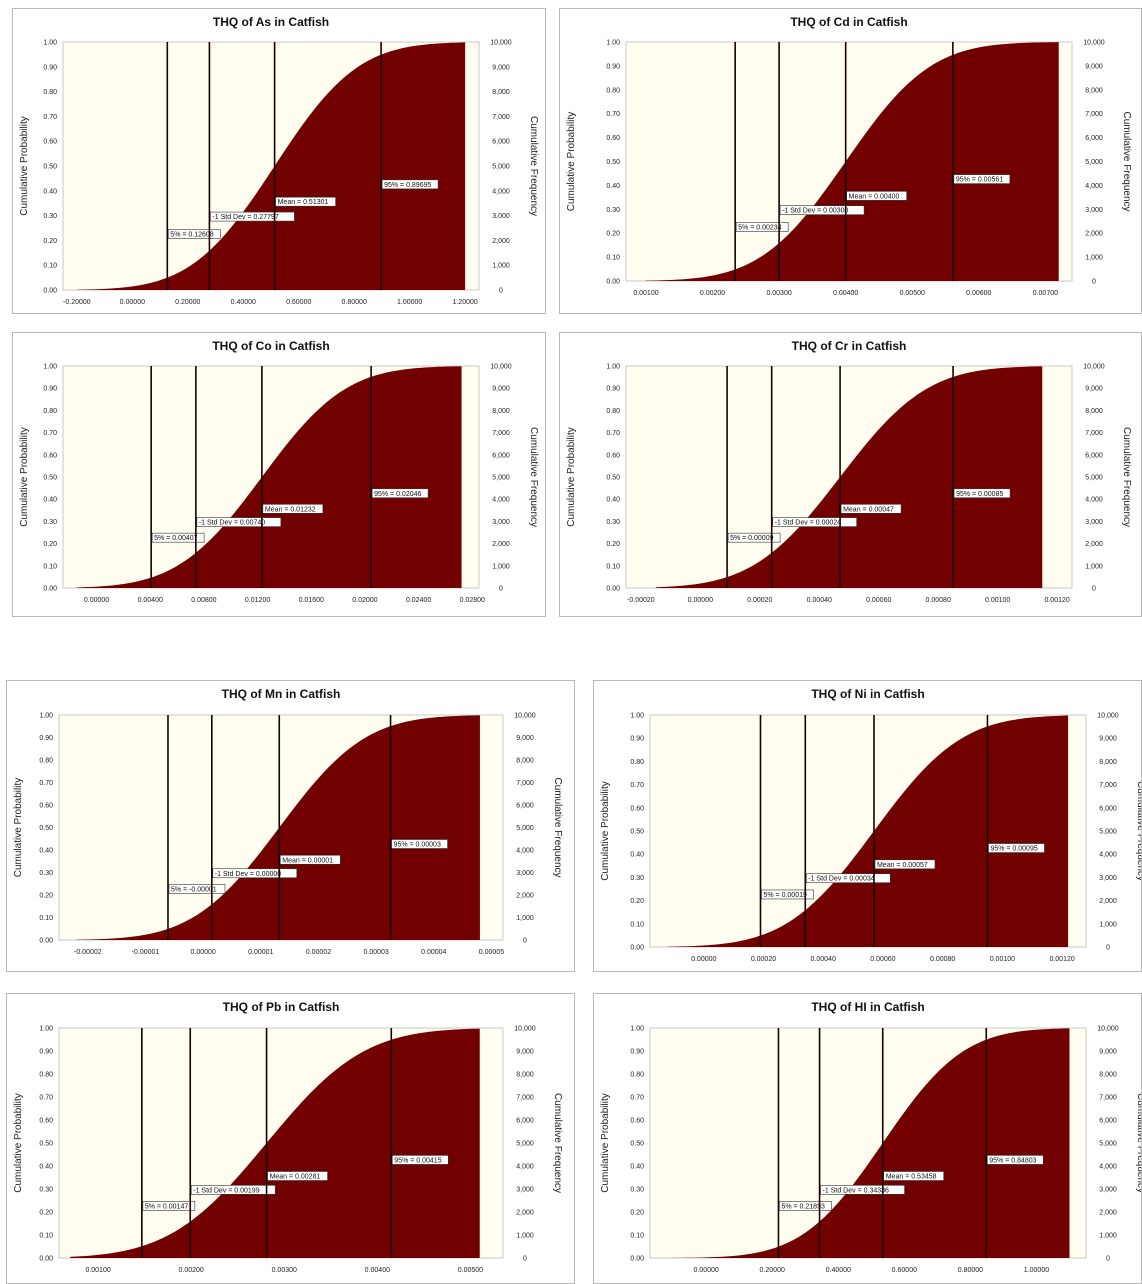 The width and height of the screenshot is (1142, 1284). What do you see at coordinates (1094, 258) in the screenshot?
I see `y2-tick-label: 1,000` at bounding box center [1094, 258].